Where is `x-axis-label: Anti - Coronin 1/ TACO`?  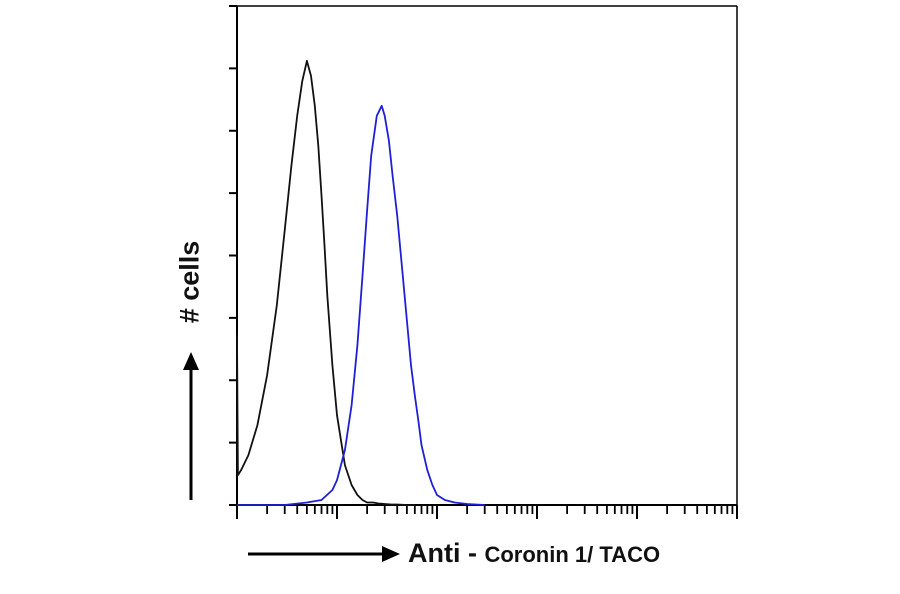 x-axis-label: Anti - Coronin 1/ TACO is located at coordinates (534, 553).